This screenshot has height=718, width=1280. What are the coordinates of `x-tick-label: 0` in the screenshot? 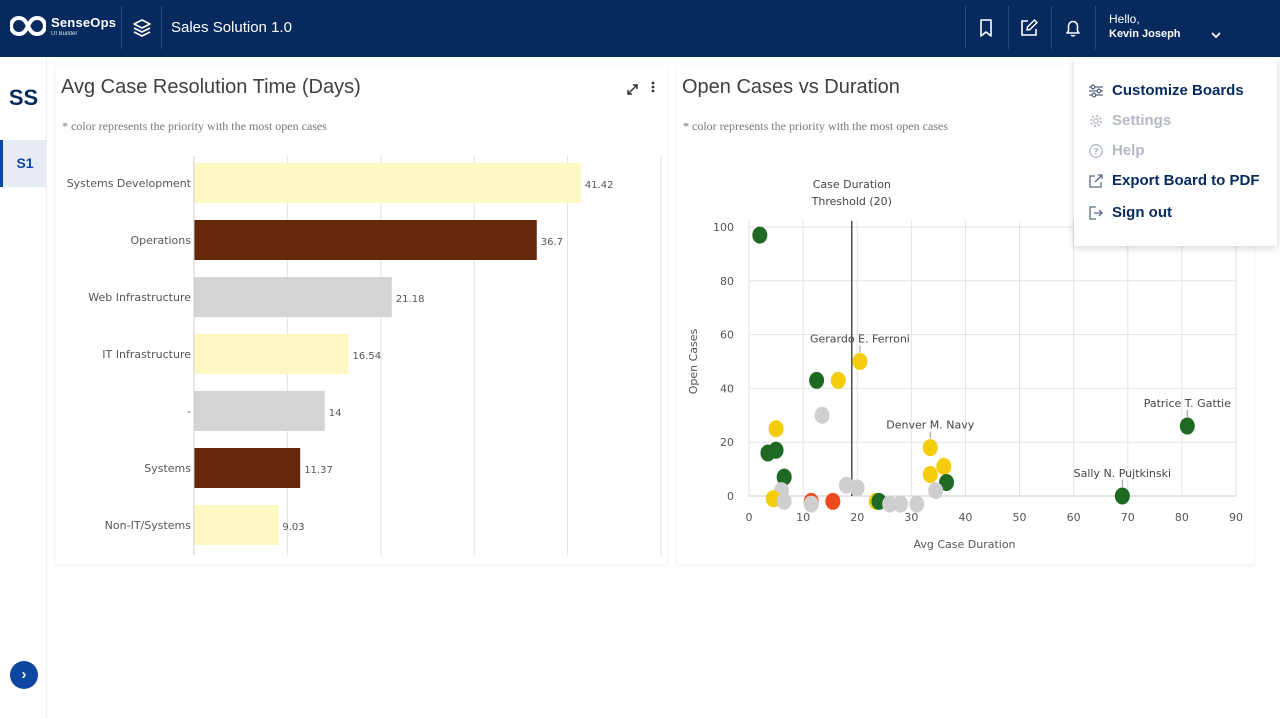 It's located at (749, 517).